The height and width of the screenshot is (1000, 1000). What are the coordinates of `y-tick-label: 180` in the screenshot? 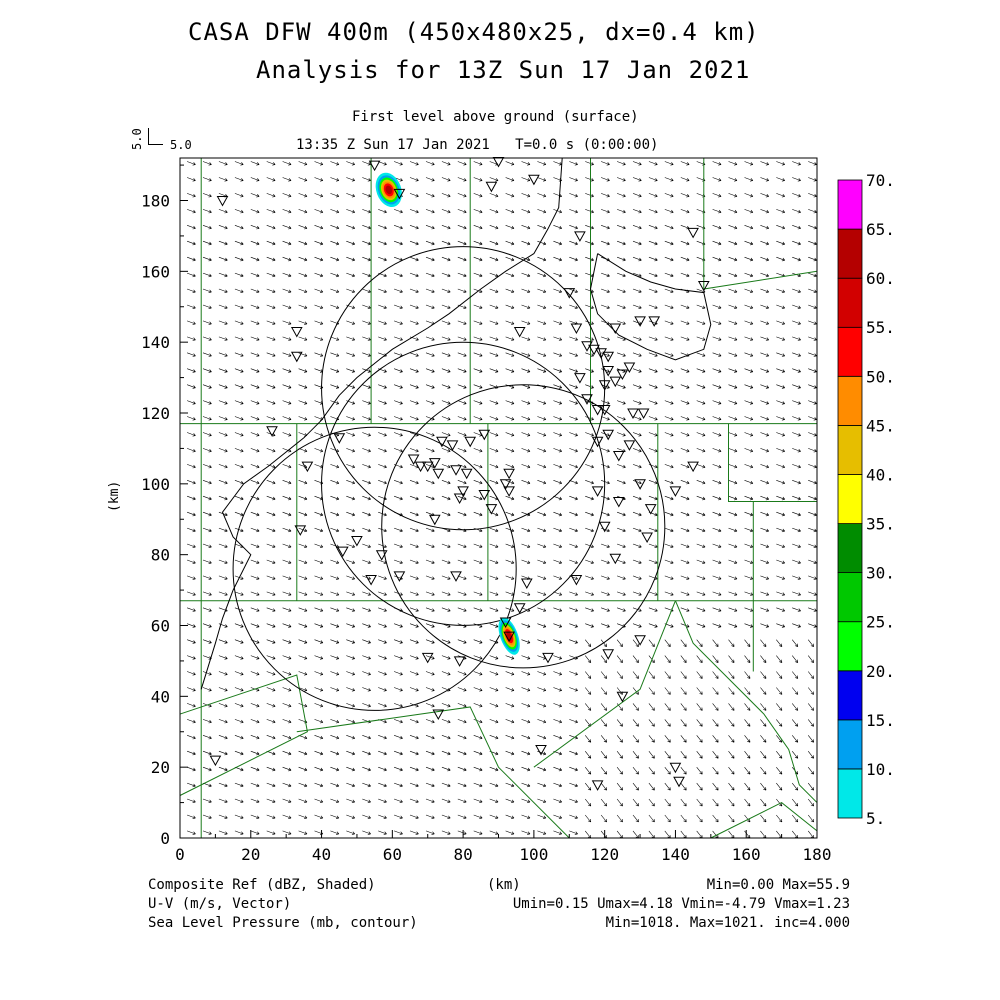 It's located at (155, 201).